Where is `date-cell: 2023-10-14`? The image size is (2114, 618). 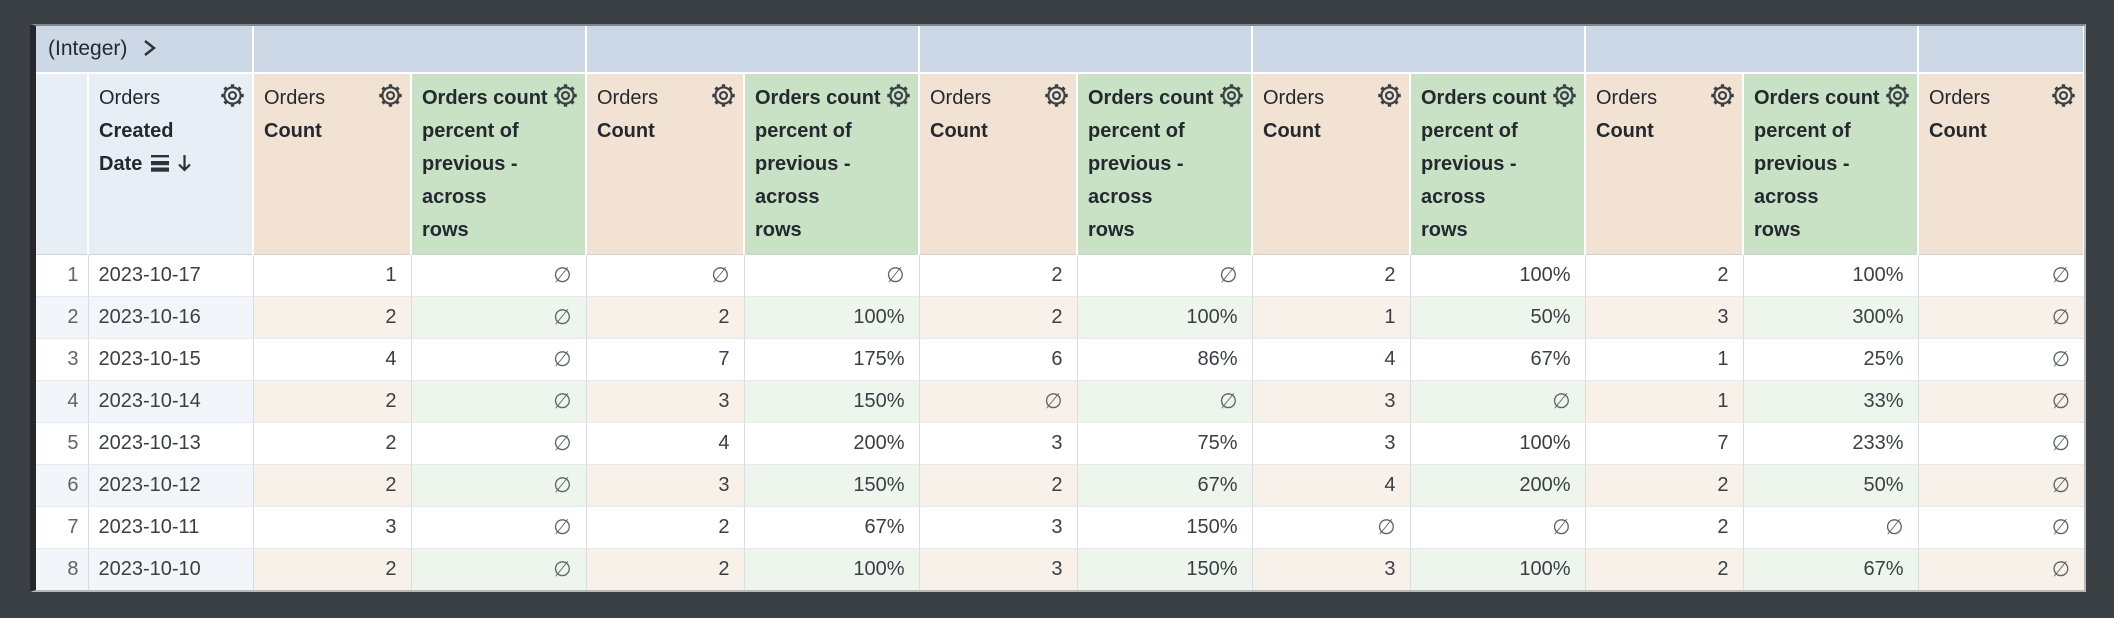
date-cell: 2023-10-14 is located at coordinates (171, 401).